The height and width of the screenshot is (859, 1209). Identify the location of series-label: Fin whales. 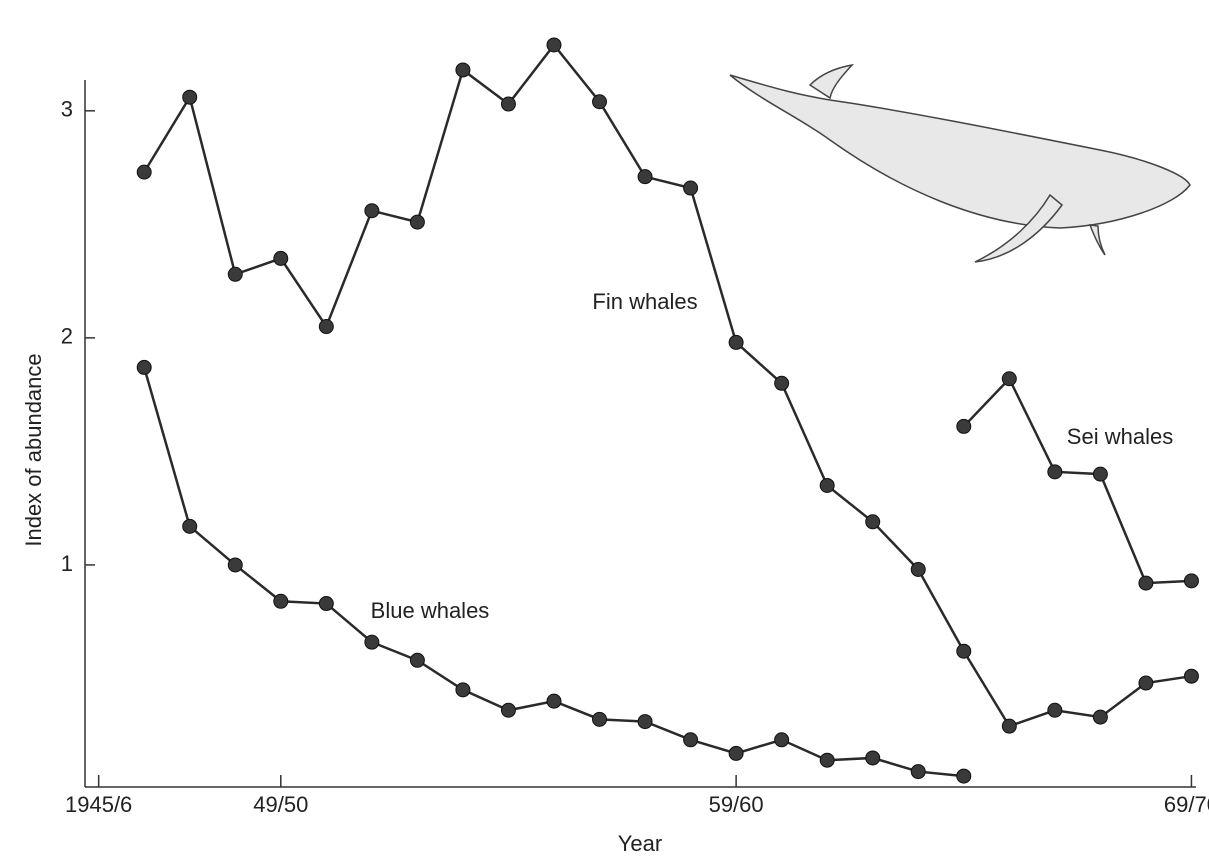
(644, 301).